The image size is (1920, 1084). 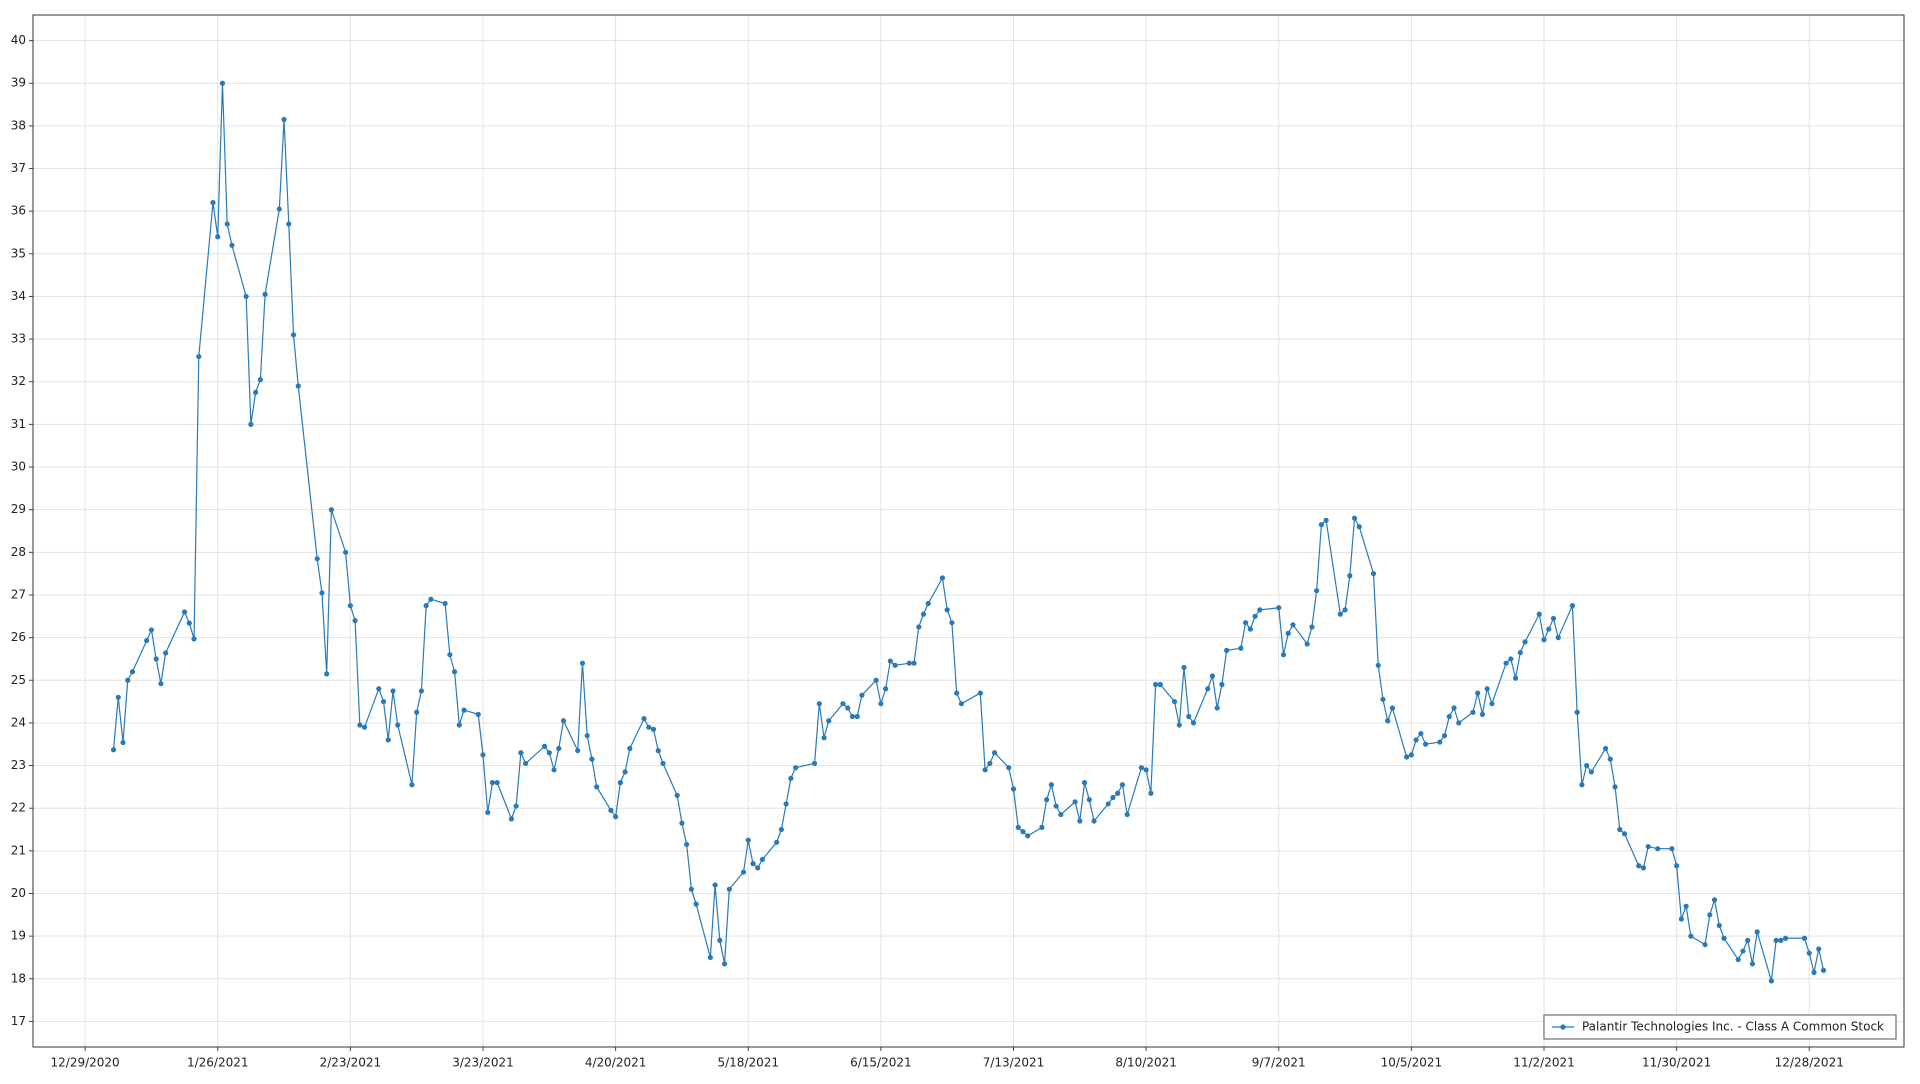 I want to click on x-tick-label: 6/15/2021, so click(x=881, y=1063).